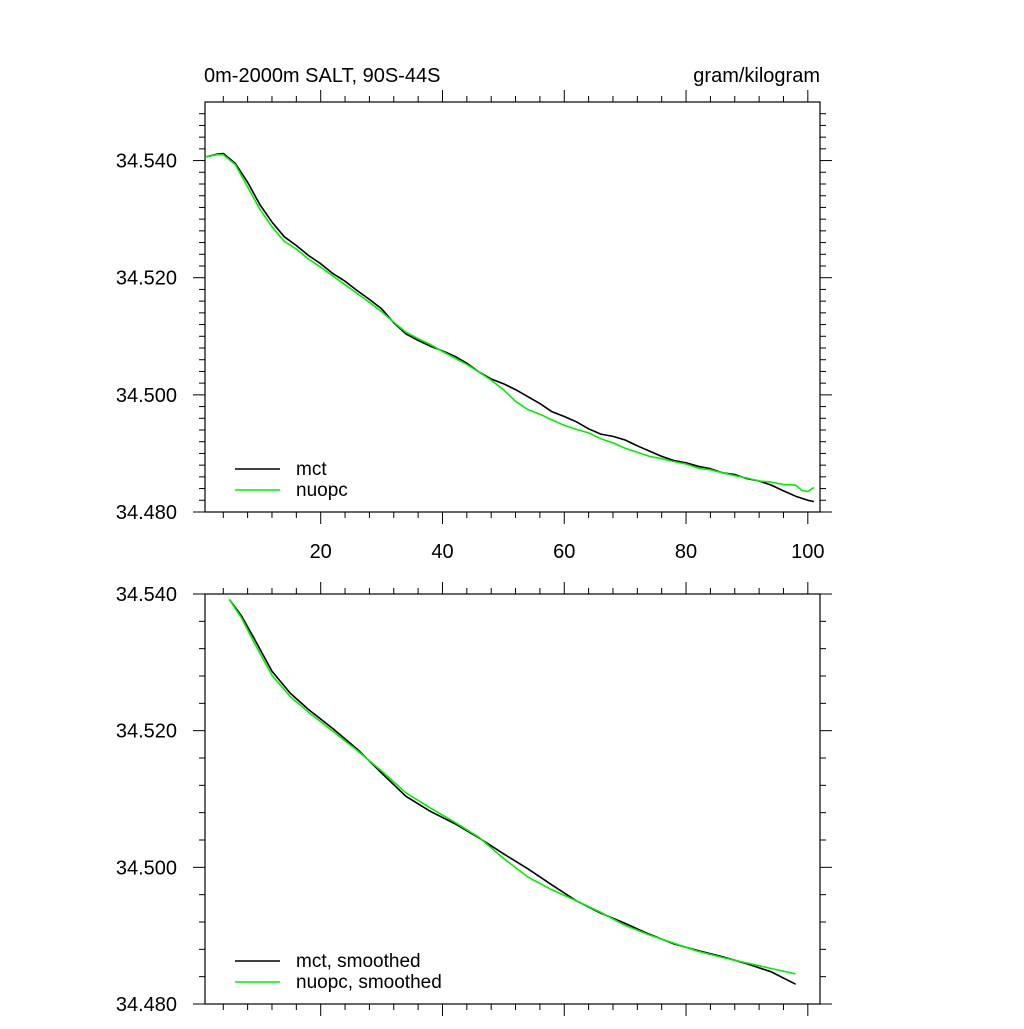 The image size is (1024, 1029). I want to click on legend-label: nuopc, smoothed, so click(369, 982).